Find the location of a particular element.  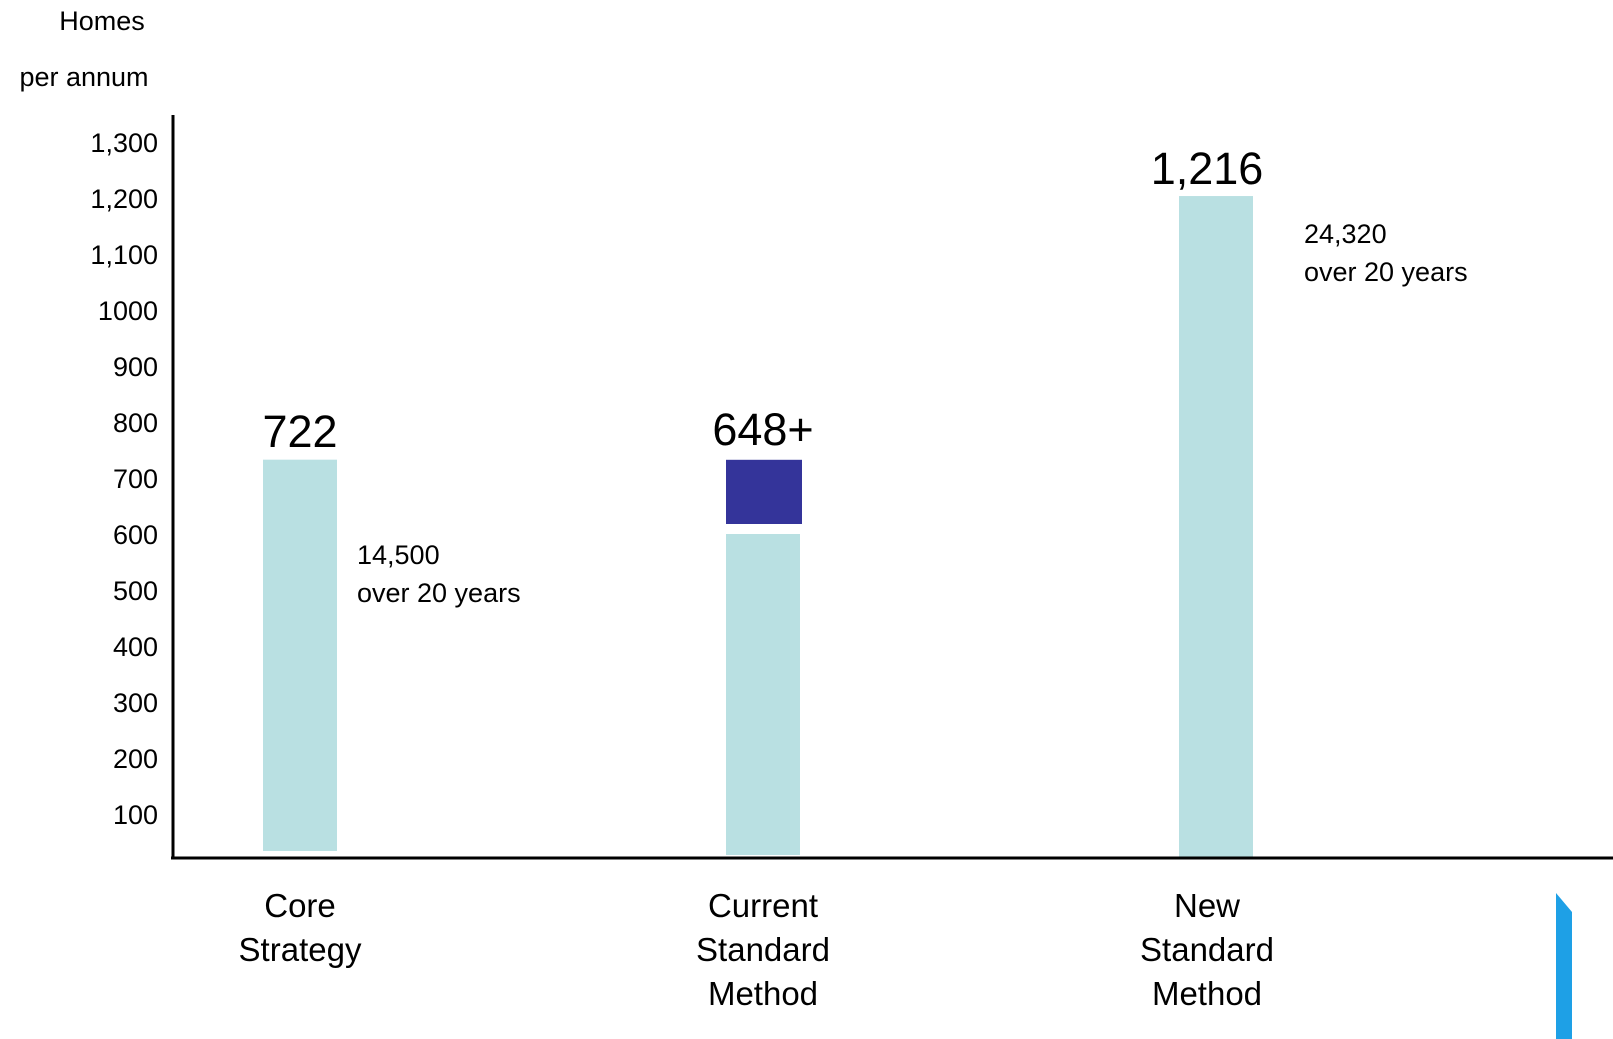

y-axis-title-line: per annum is located at coordinates (83, 77).